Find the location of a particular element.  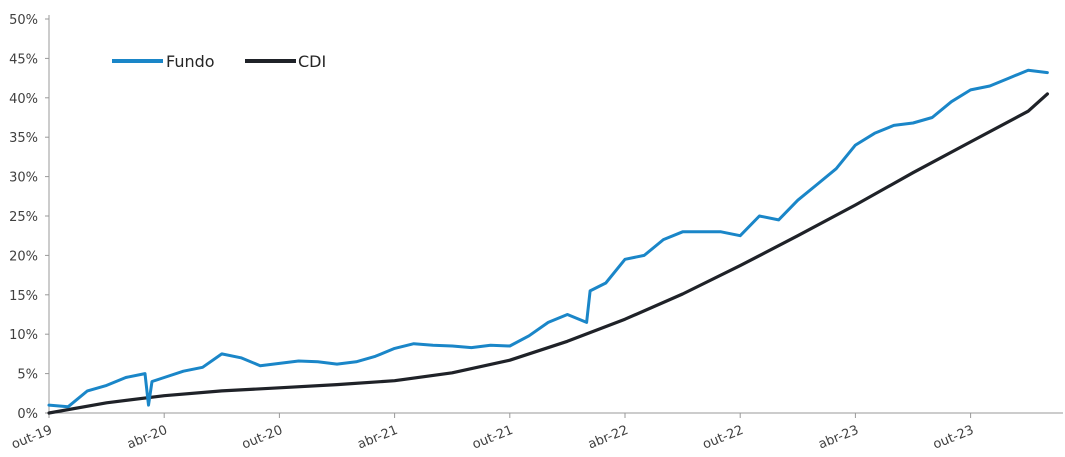

x-tick-label: abr-23 is located at coordinates (838, 438).